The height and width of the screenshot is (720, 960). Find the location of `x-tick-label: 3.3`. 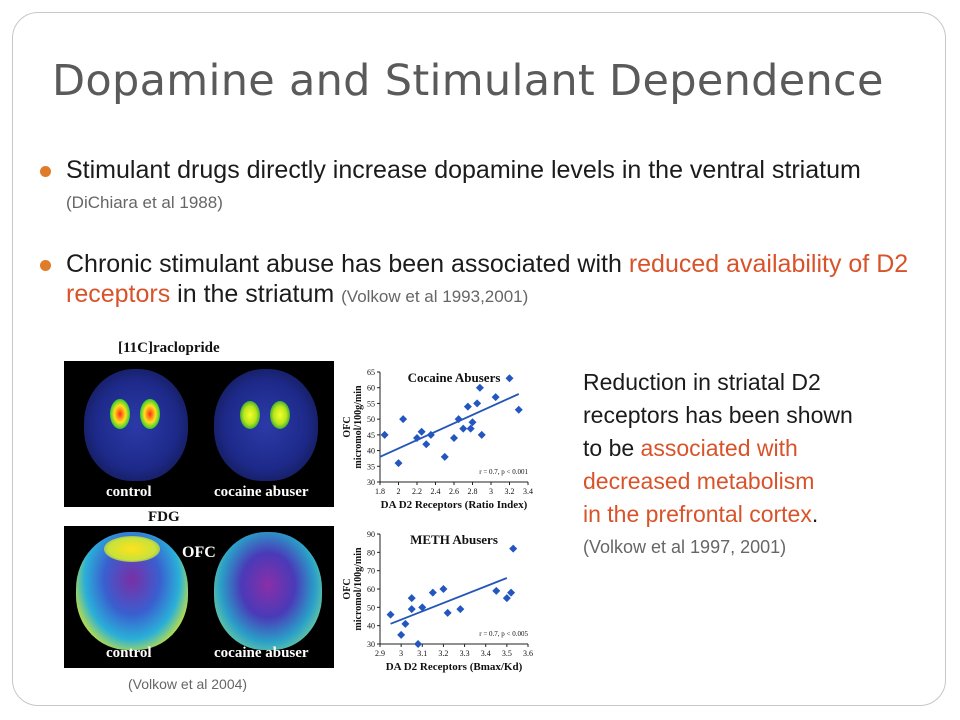

x-tick-label: 3.3 is located at coordinates (465, 653).